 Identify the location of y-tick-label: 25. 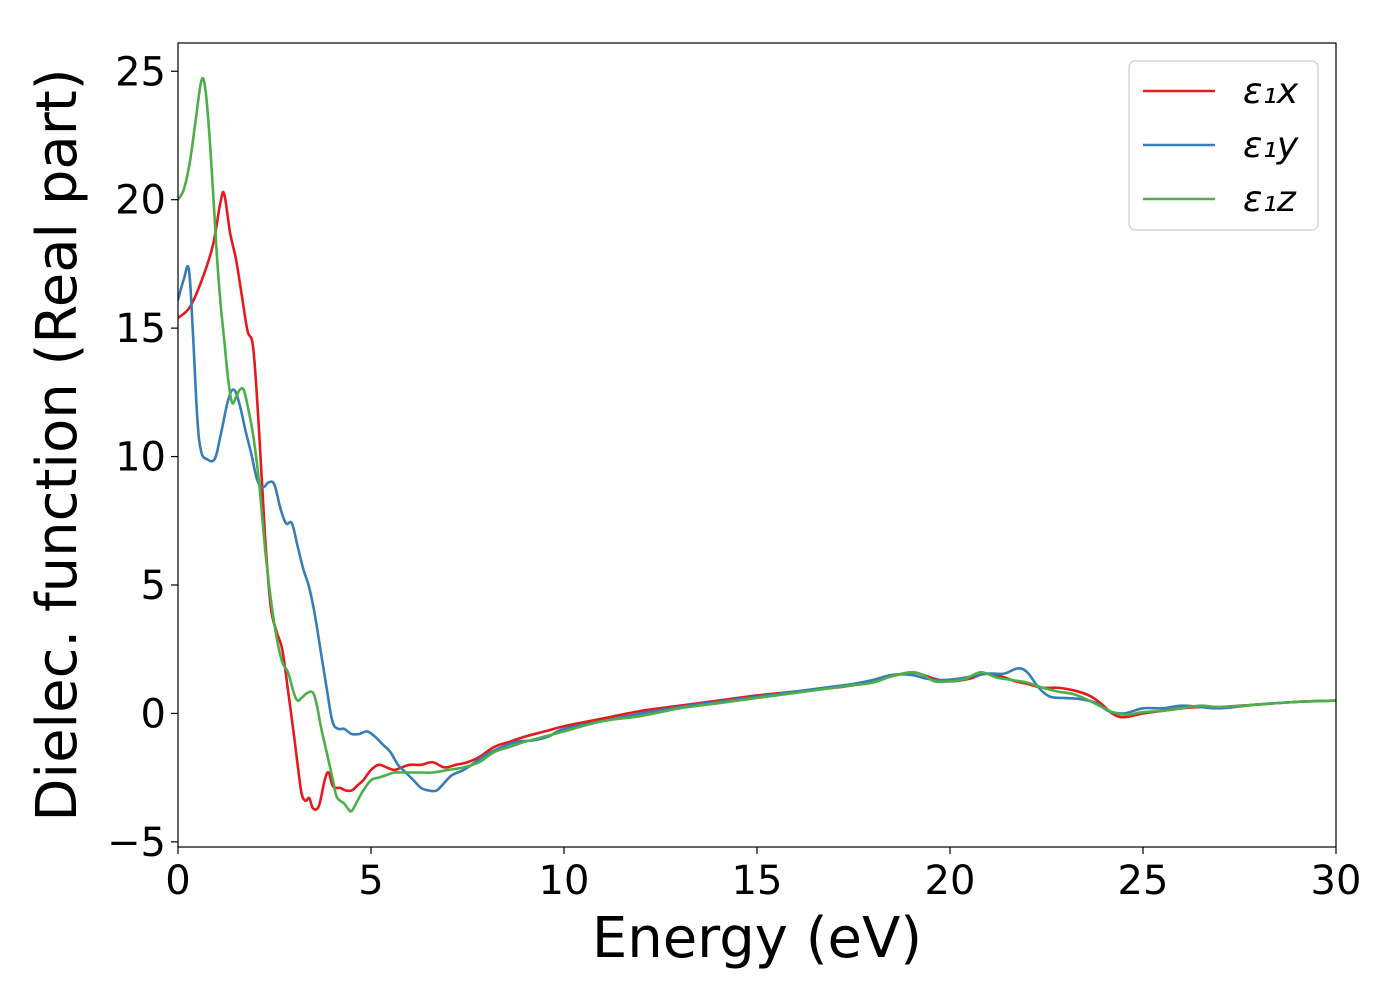
(140, 72).